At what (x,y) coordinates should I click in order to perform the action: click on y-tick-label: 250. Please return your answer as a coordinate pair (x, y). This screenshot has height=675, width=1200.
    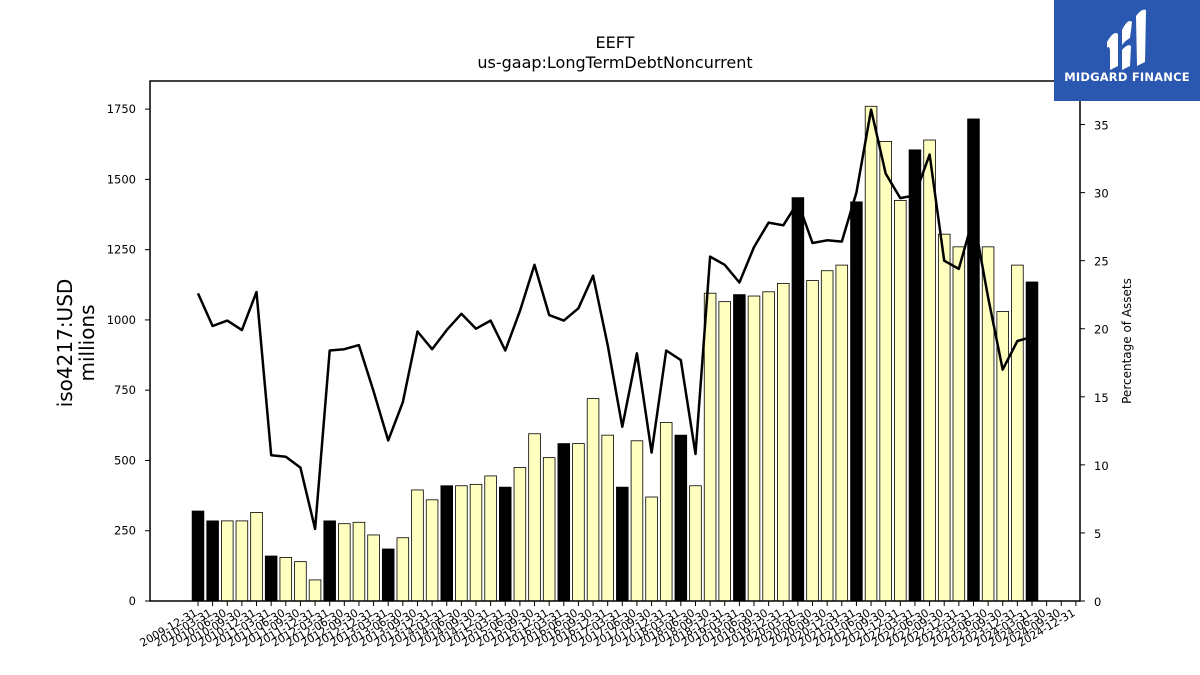
    Looking at the image, I should click on (125, 531).